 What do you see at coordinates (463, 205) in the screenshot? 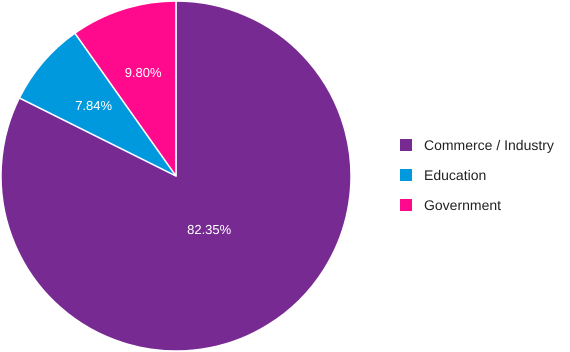
I see `legend-label: Government` at bounding box center [463, 205].